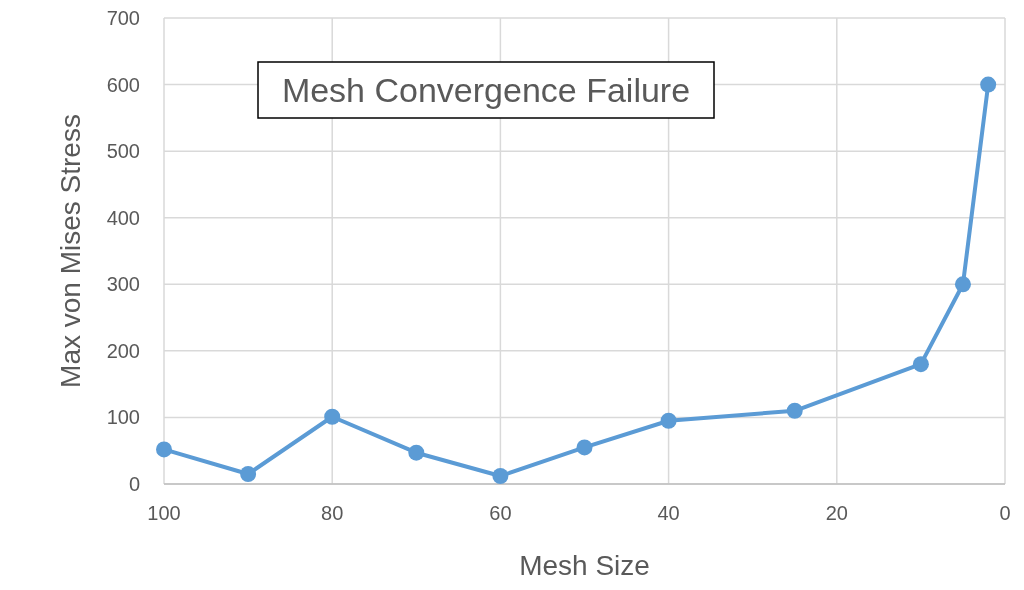 The width and height of the screenshot is (1024, 590). Describe the element at coordinates (668, 513) in the screenshot. I see `x-tick-label: 40` at that location.